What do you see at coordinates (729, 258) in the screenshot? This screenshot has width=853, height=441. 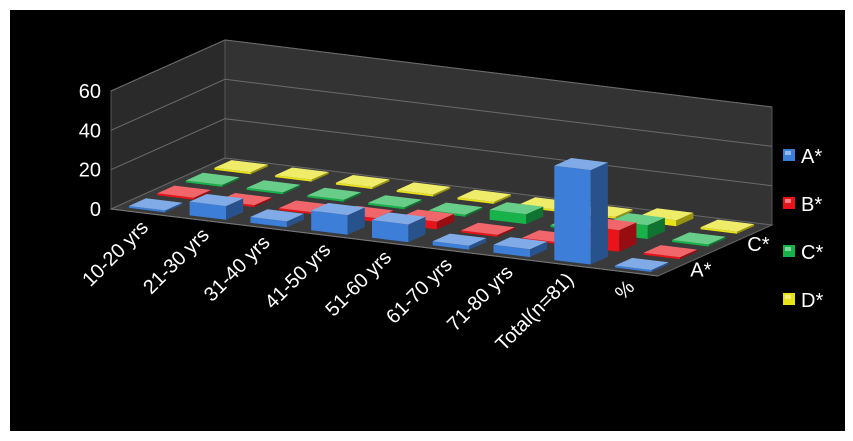 I see `depth-axis-ticks: A* C*` at bounding box center [729, 258].